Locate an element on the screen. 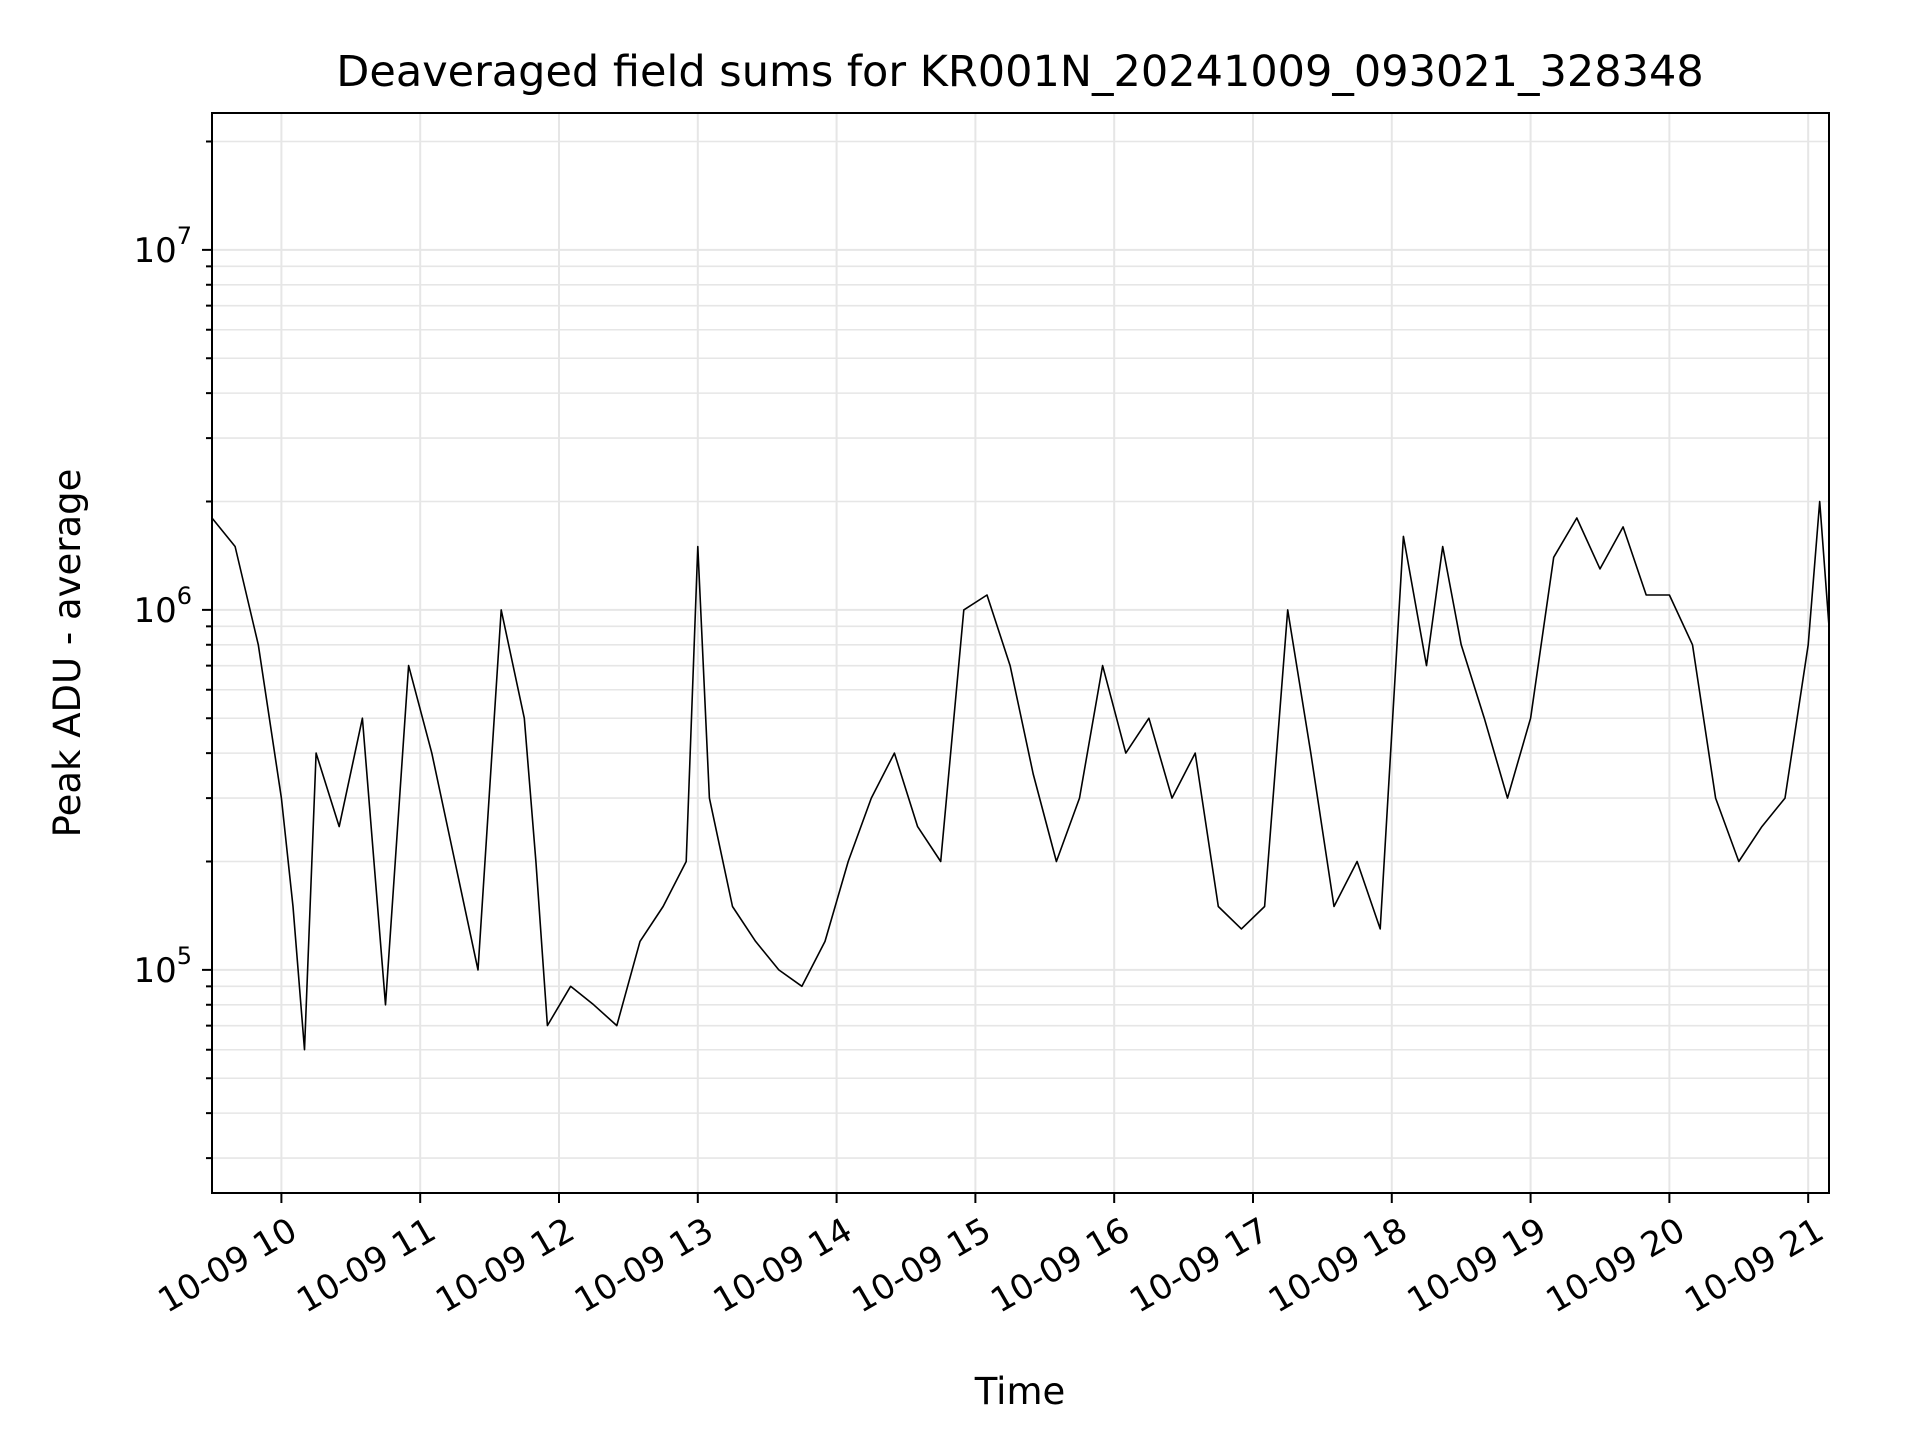  y-tick-label: 10⁷ is located at coordinates (162, 246).